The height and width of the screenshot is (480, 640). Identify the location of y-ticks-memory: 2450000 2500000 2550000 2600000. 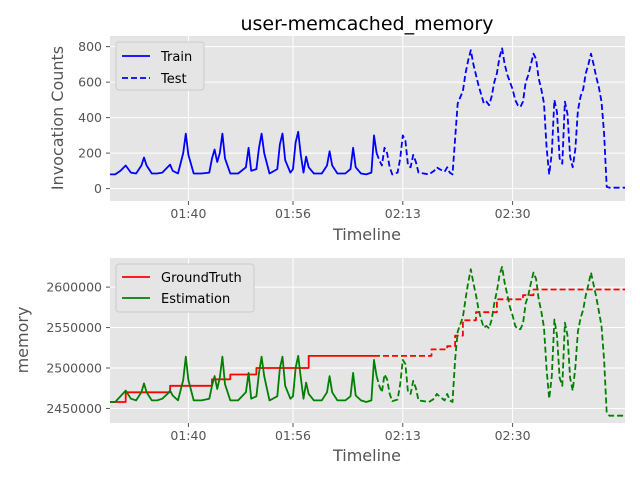
(78, 348).